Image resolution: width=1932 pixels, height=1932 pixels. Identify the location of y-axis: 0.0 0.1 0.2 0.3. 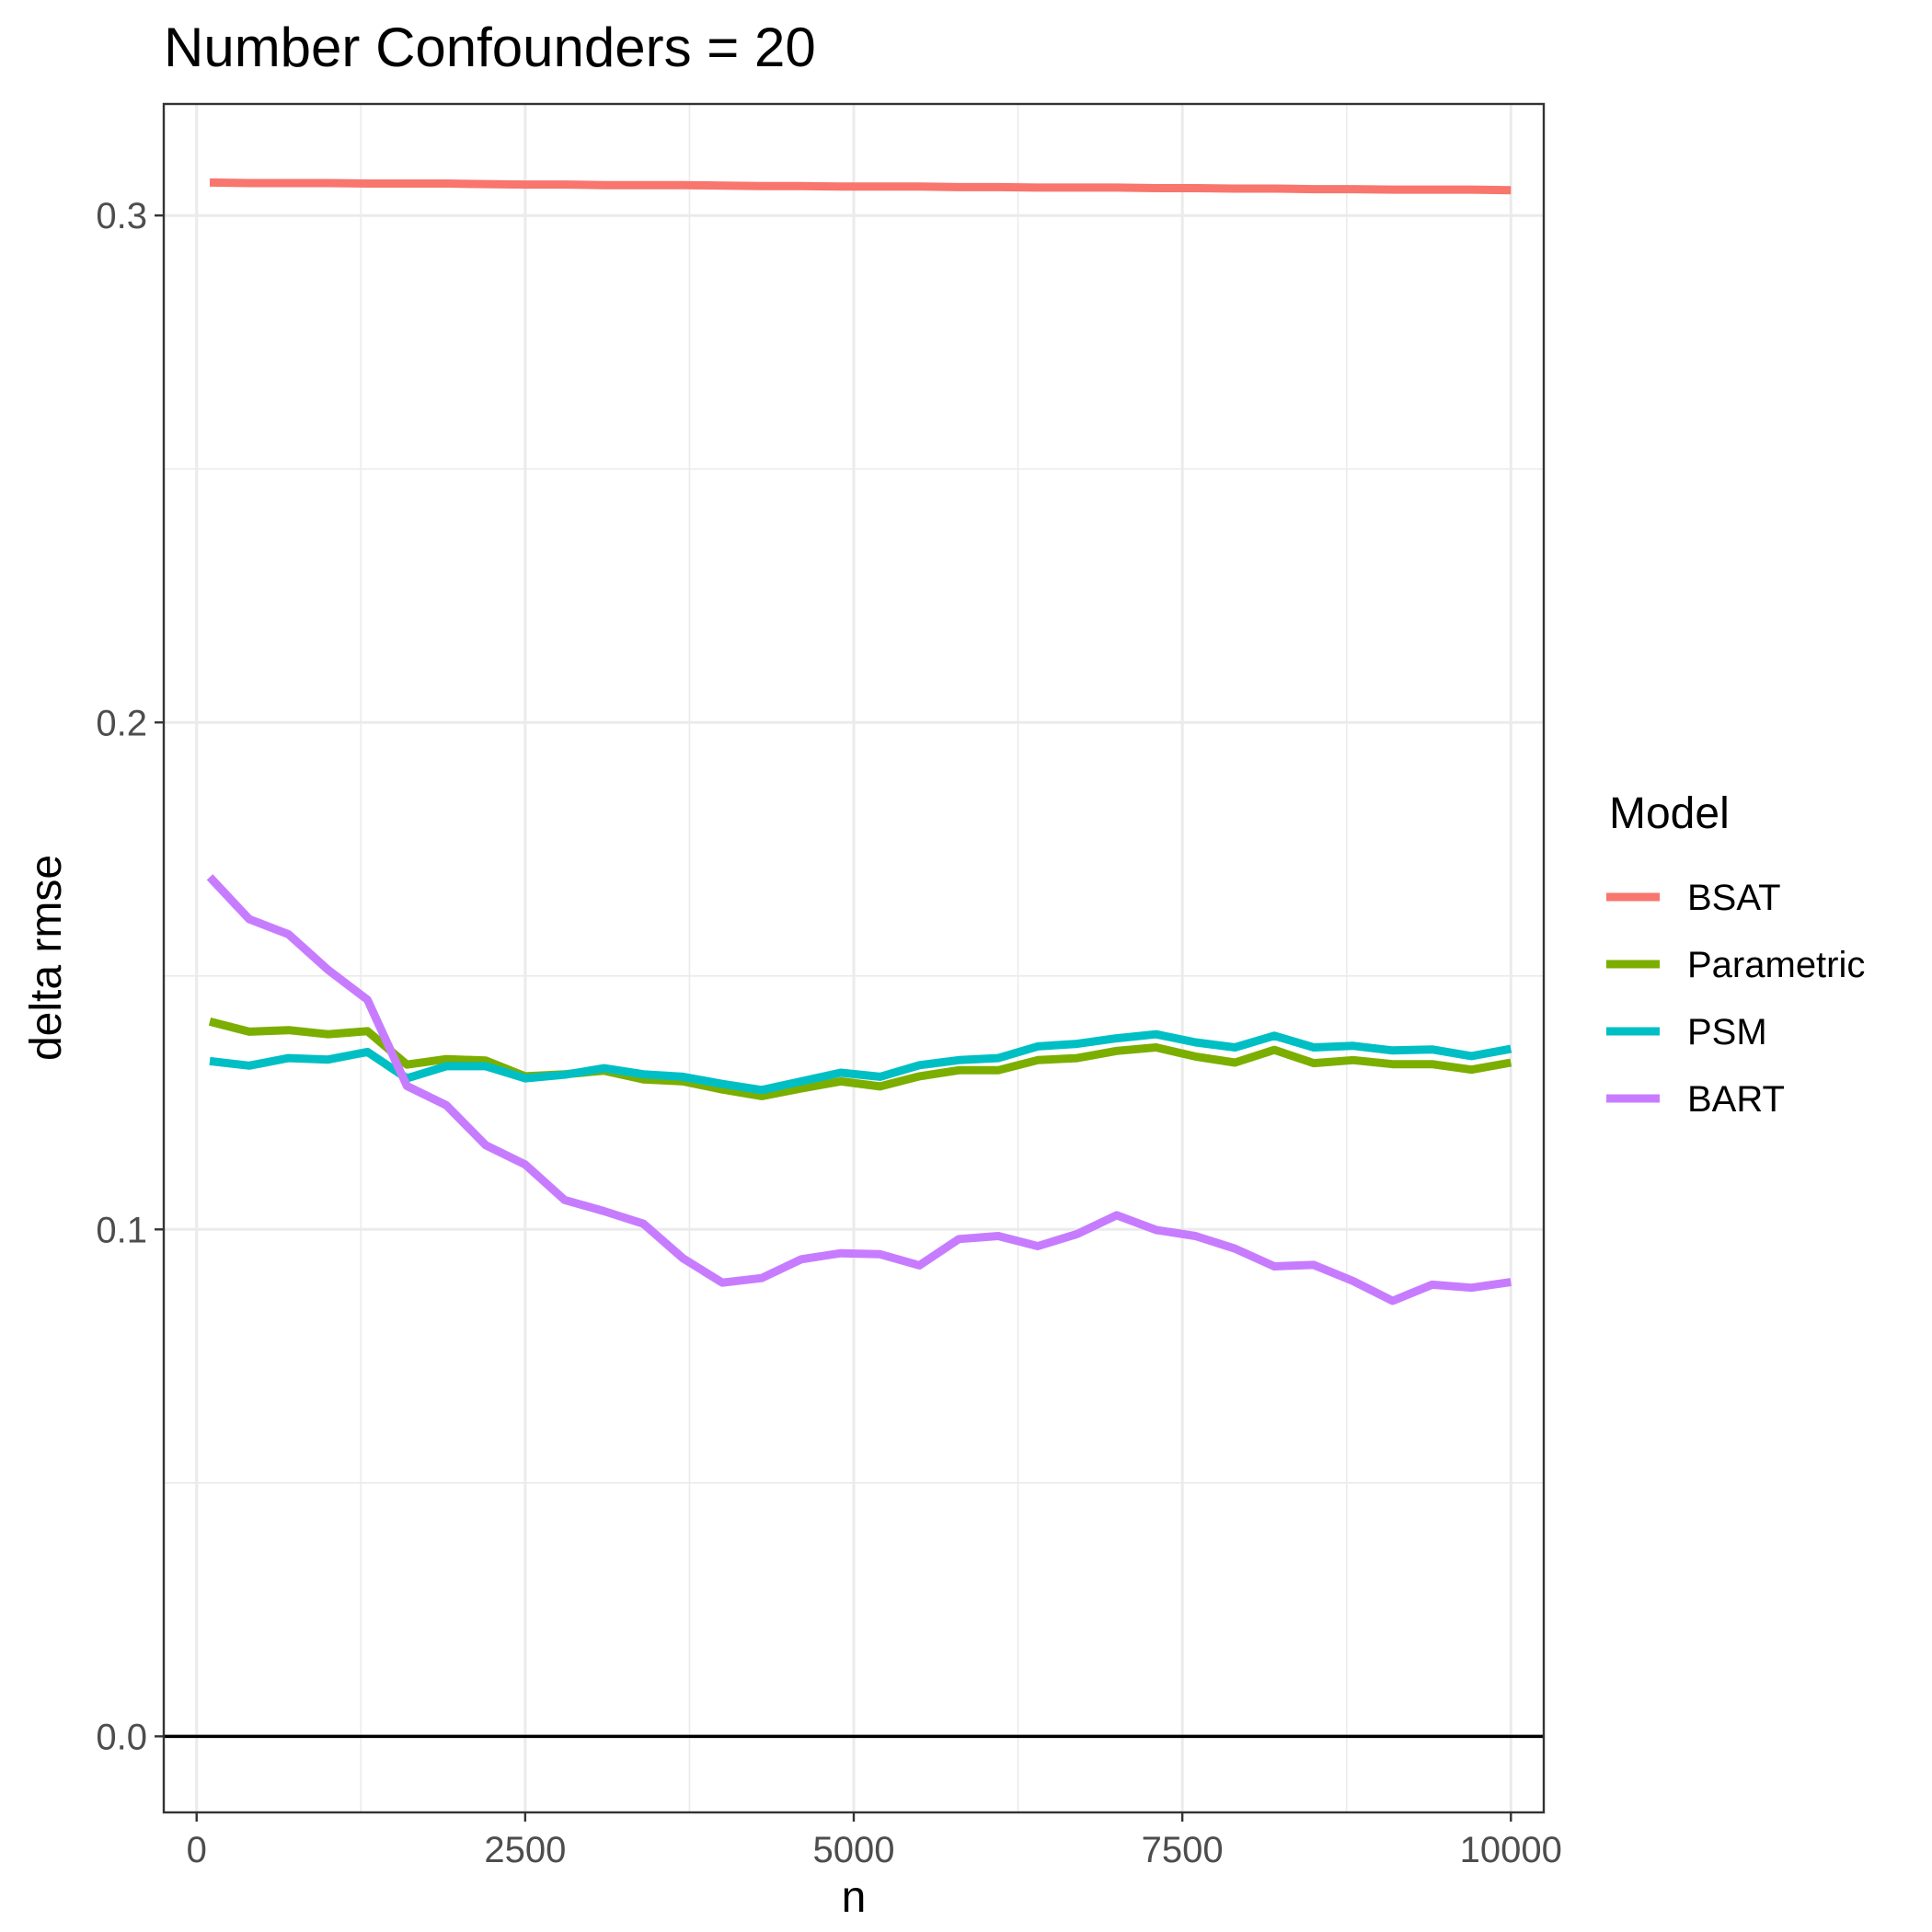
(130, 976).